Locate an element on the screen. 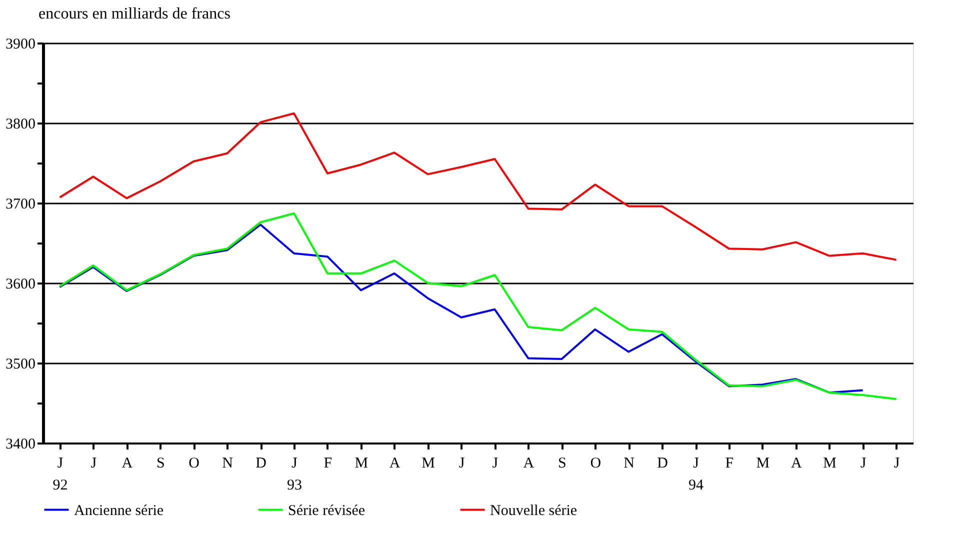 This screenshot has height=546, width=955. y-tick-label: 3500 is located at coordinates (21, 364).